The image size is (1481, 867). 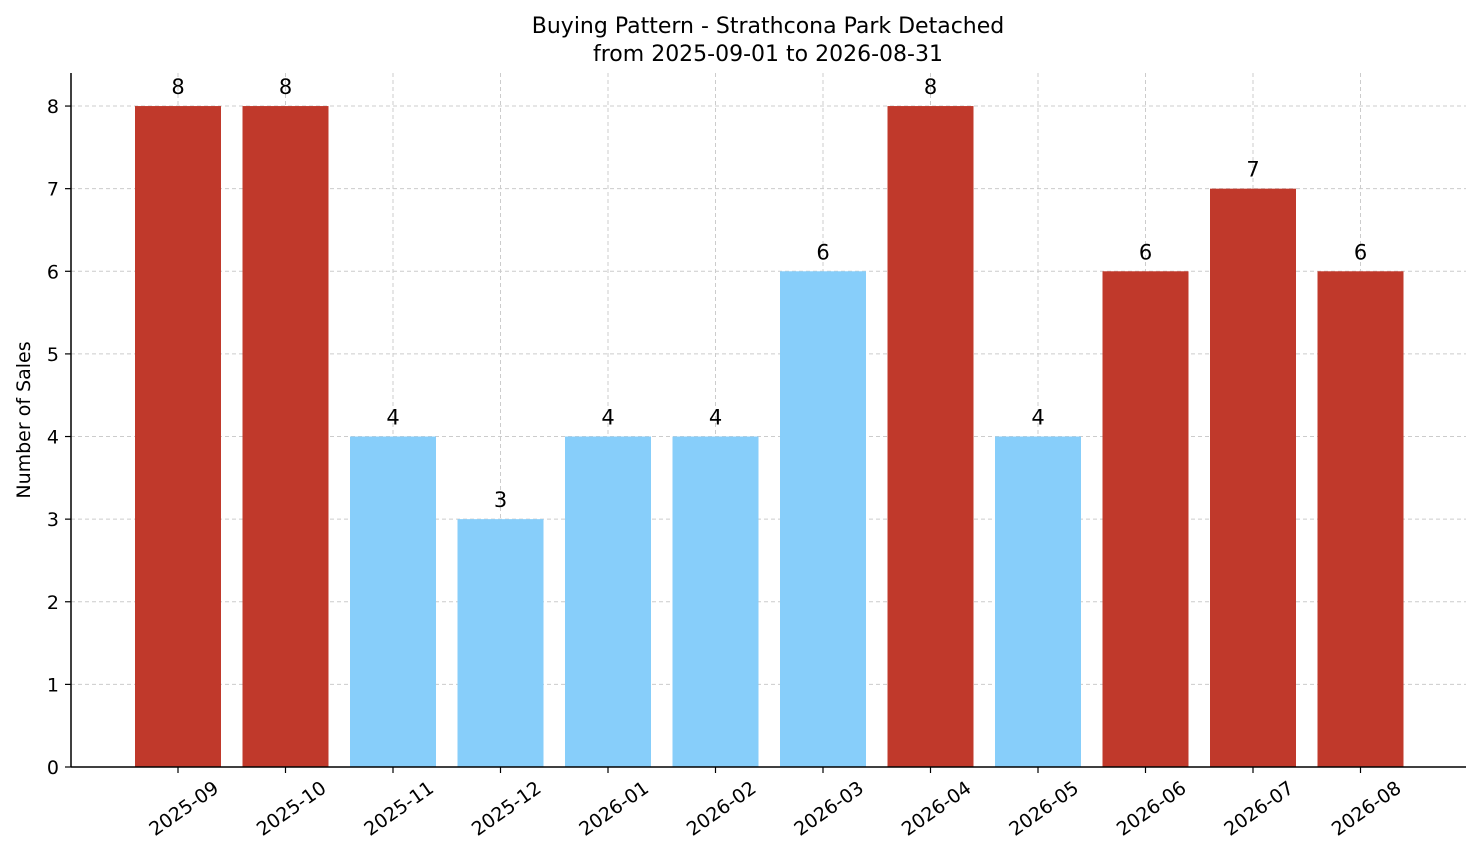 What do you see at coordinates (507, 809) in the screenshot?
I see `x-tick-label: 2025-12` at bounding box center [507, 809].